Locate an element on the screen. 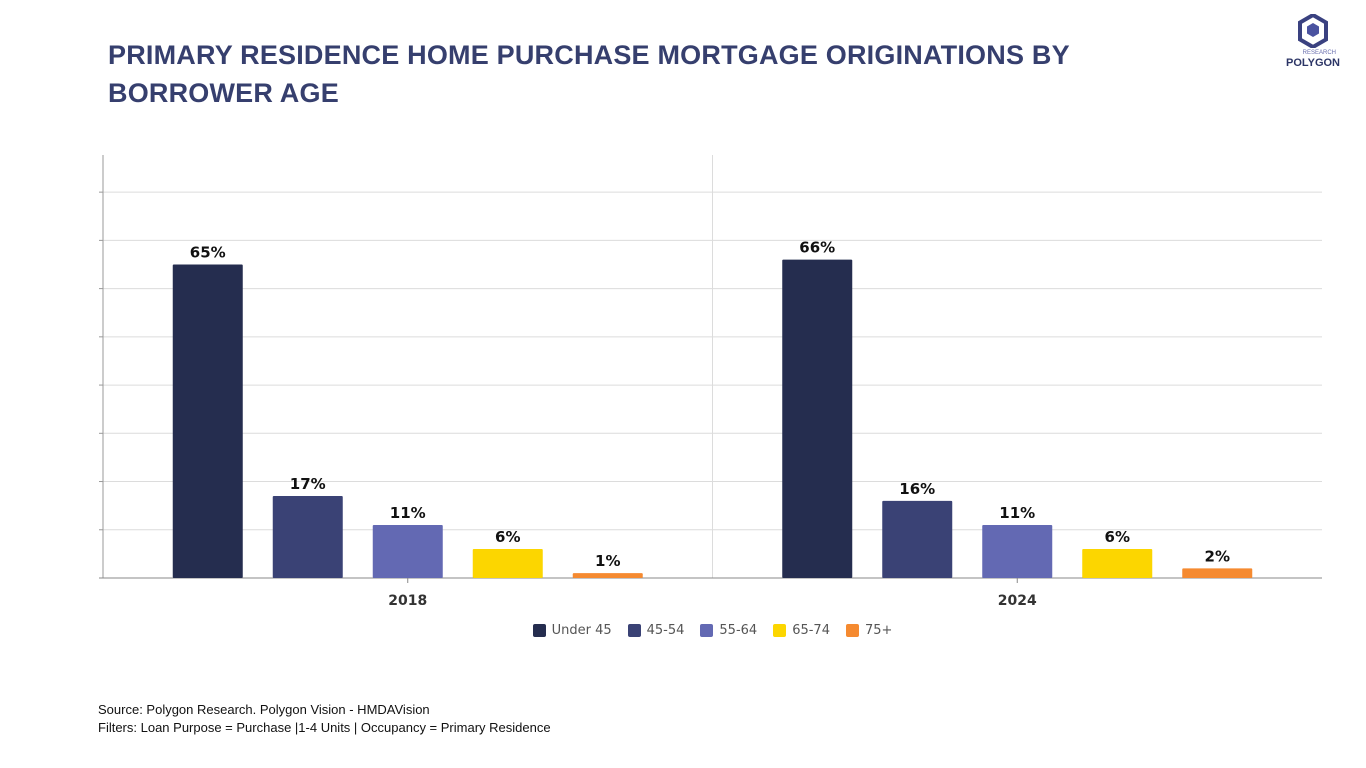 The width and height of the screenshot is (1366, 768). legend-label: Under 45 is located at coordinates (581, 630).